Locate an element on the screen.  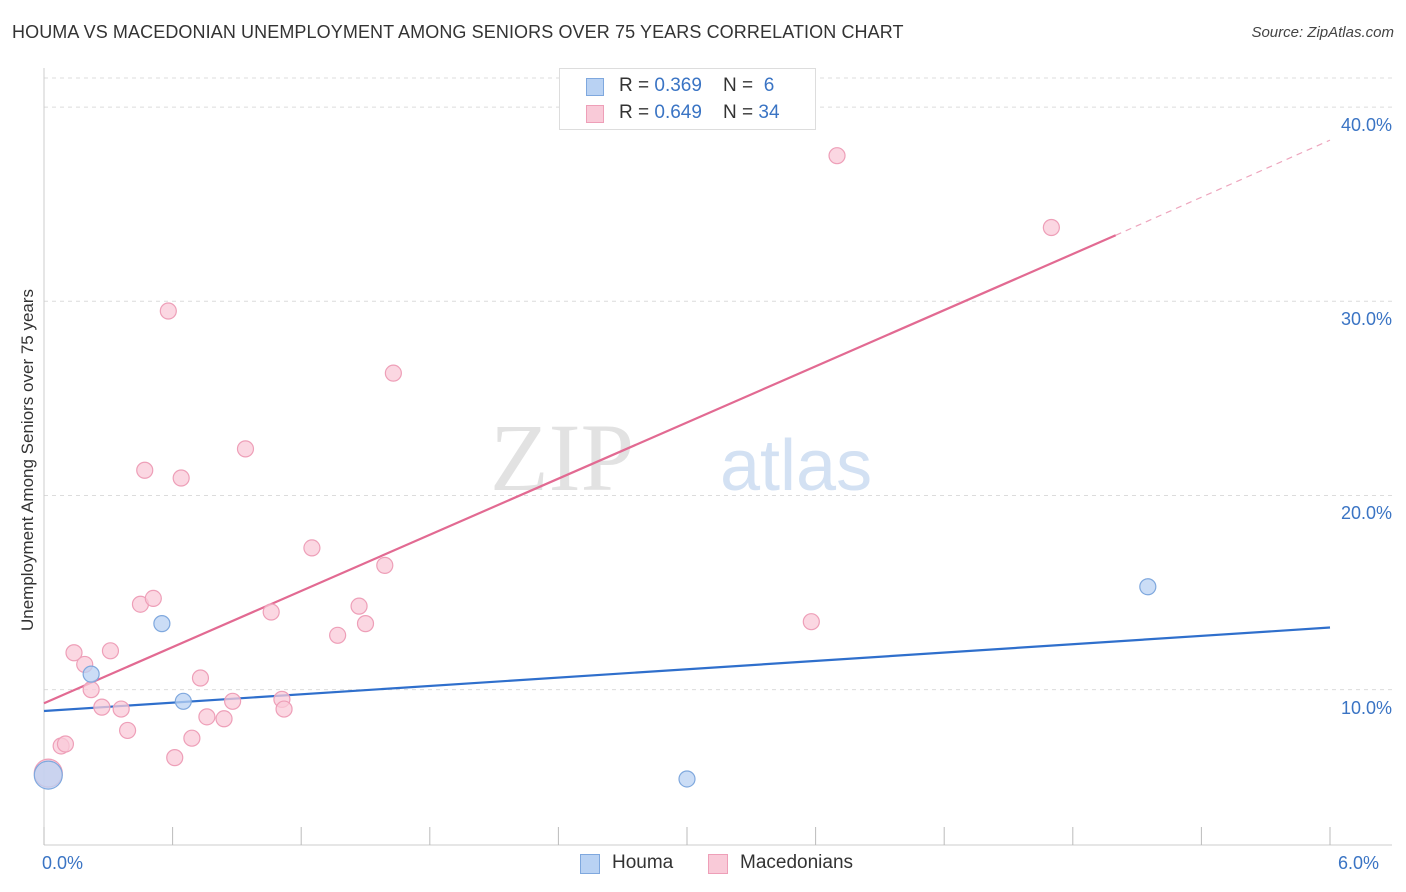
macedonians-legend-swatch is located at coordinates (718, 864).